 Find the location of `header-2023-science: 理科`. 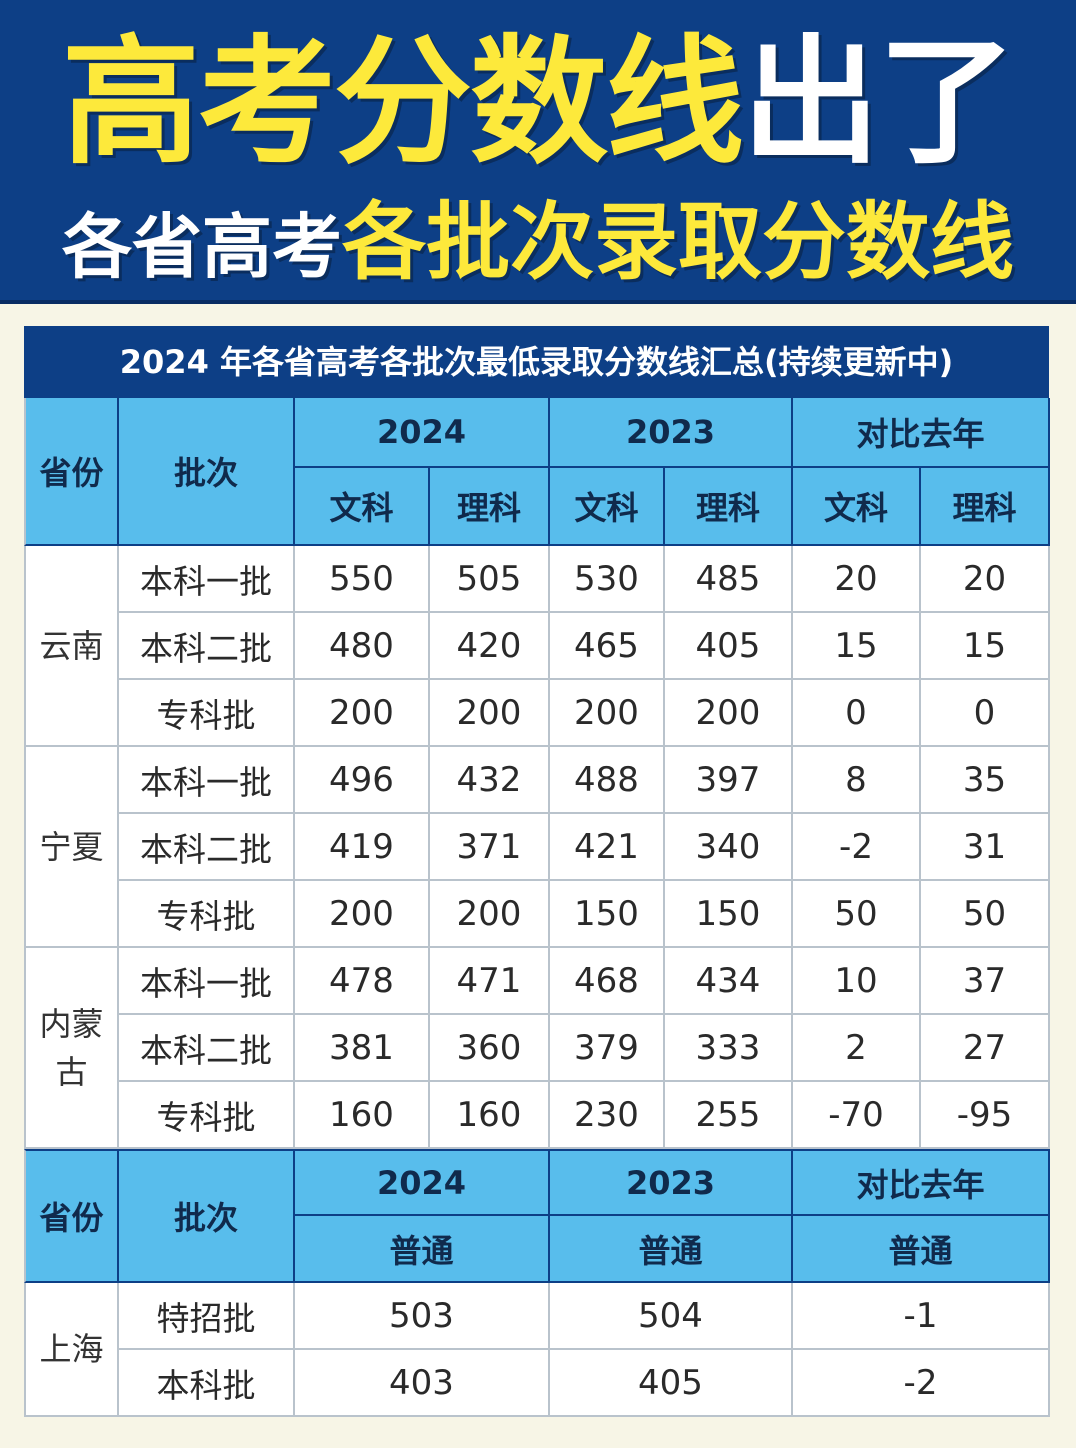

header-2023-science: 理科 is located at coordinates (729, 507).